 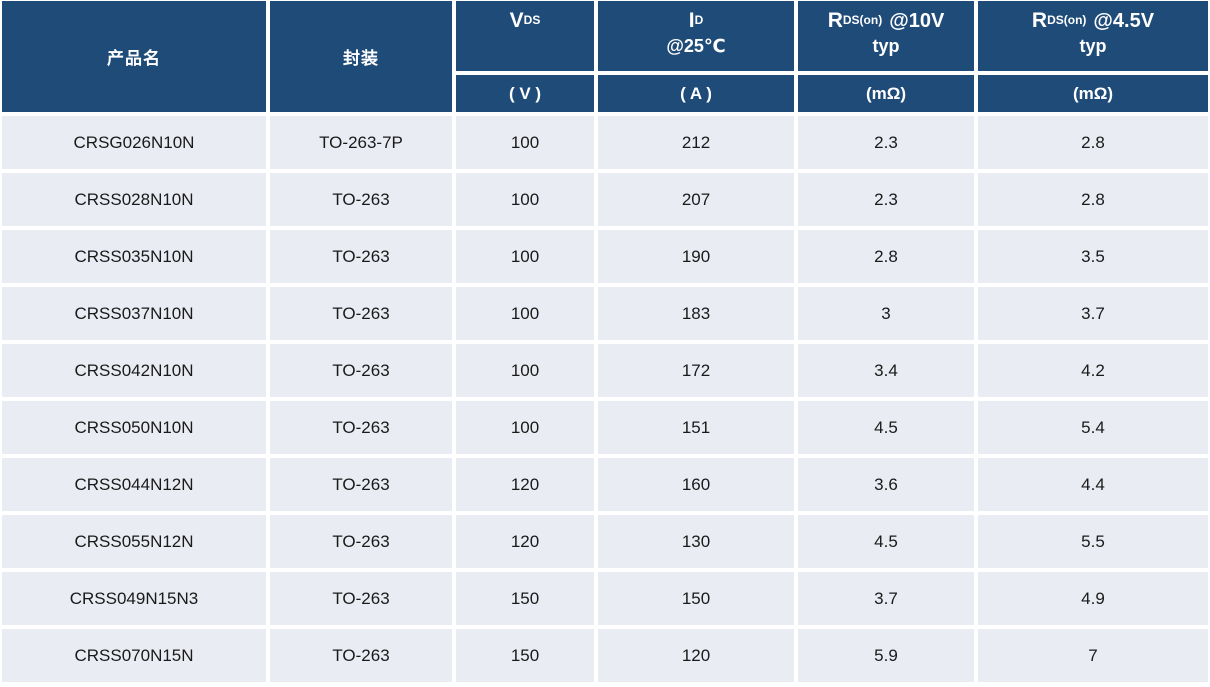 I want to click on header-product-name: 产品名, so click(x=134, y=56).